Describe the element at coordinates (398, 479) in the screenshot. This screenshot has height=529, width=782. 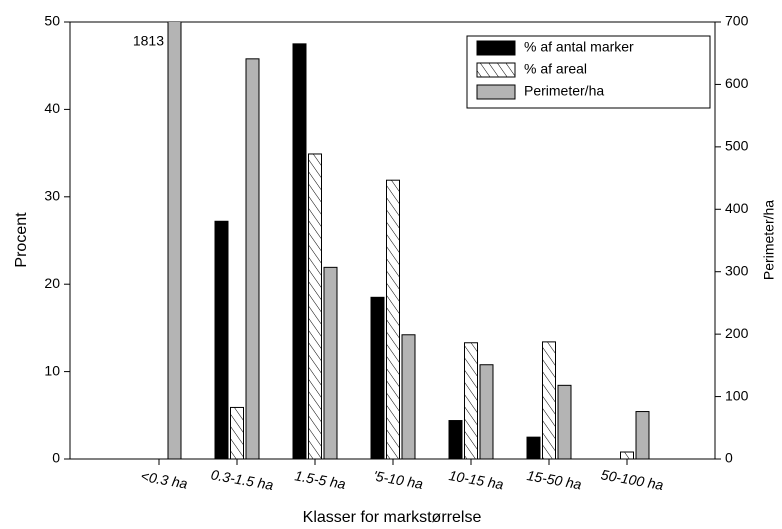
I see `x-tick-label: '5-10 ha` at that location.